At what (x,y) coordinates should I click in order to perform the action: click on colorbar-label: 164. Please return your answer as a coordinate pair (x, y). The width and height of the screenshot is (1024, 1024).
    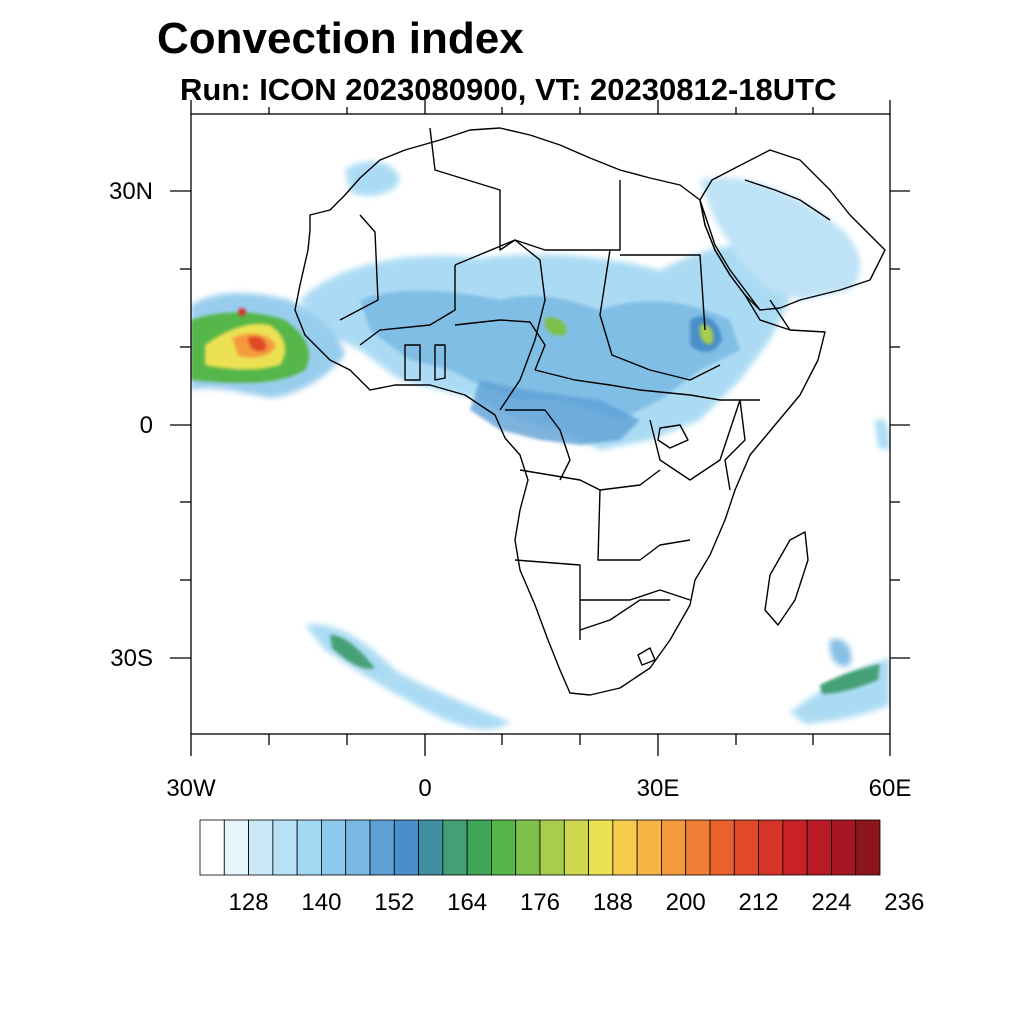
    Looking at the image, I should click on (467, 902).